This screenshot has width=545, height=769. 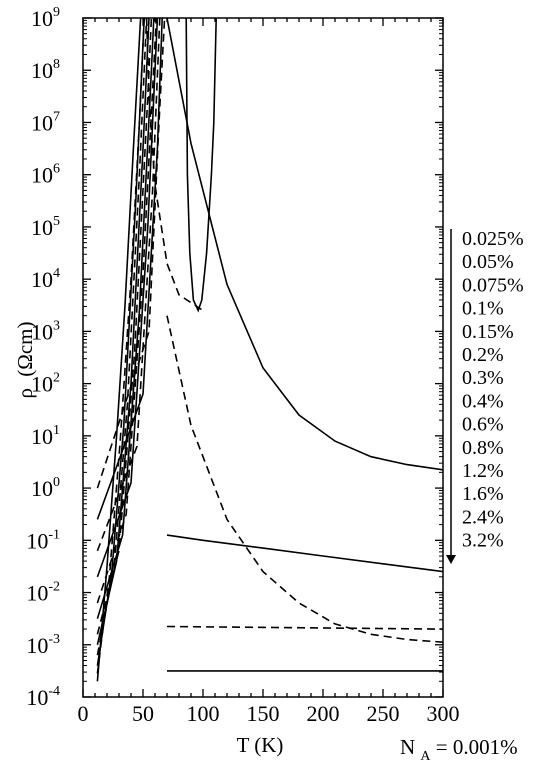 I want to click on y-tick-label: 10², so click(x=45, y=384).